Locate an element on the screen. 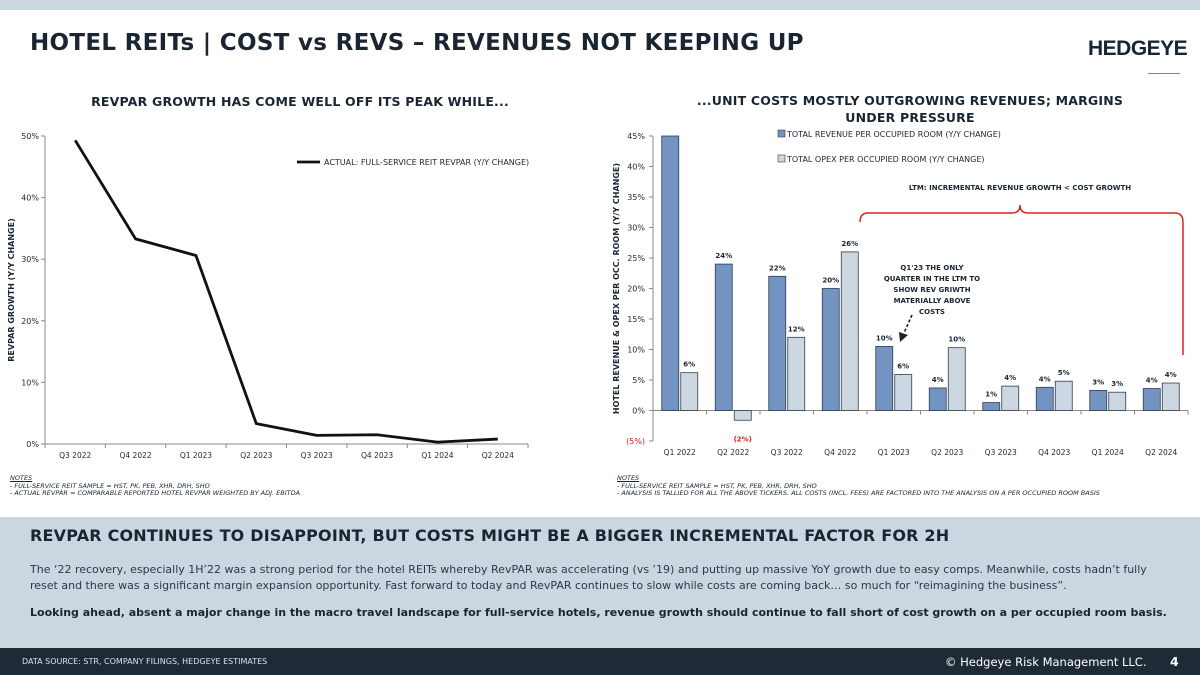 The height and width of the screenshot is (675, 1200). revenue-data-label: 1% is located at coordinates (991, 395).